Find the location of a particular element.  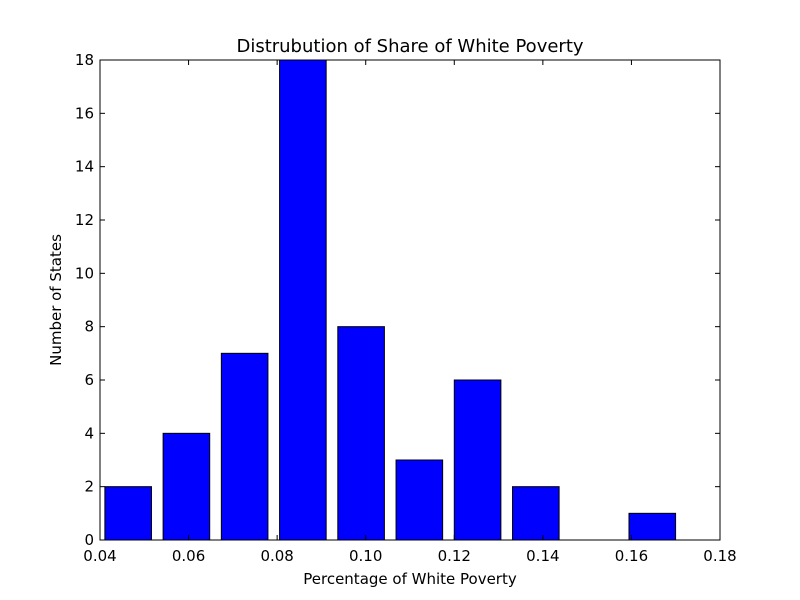

x-tick-label: 0.10 is located at coordinates (365, 556).